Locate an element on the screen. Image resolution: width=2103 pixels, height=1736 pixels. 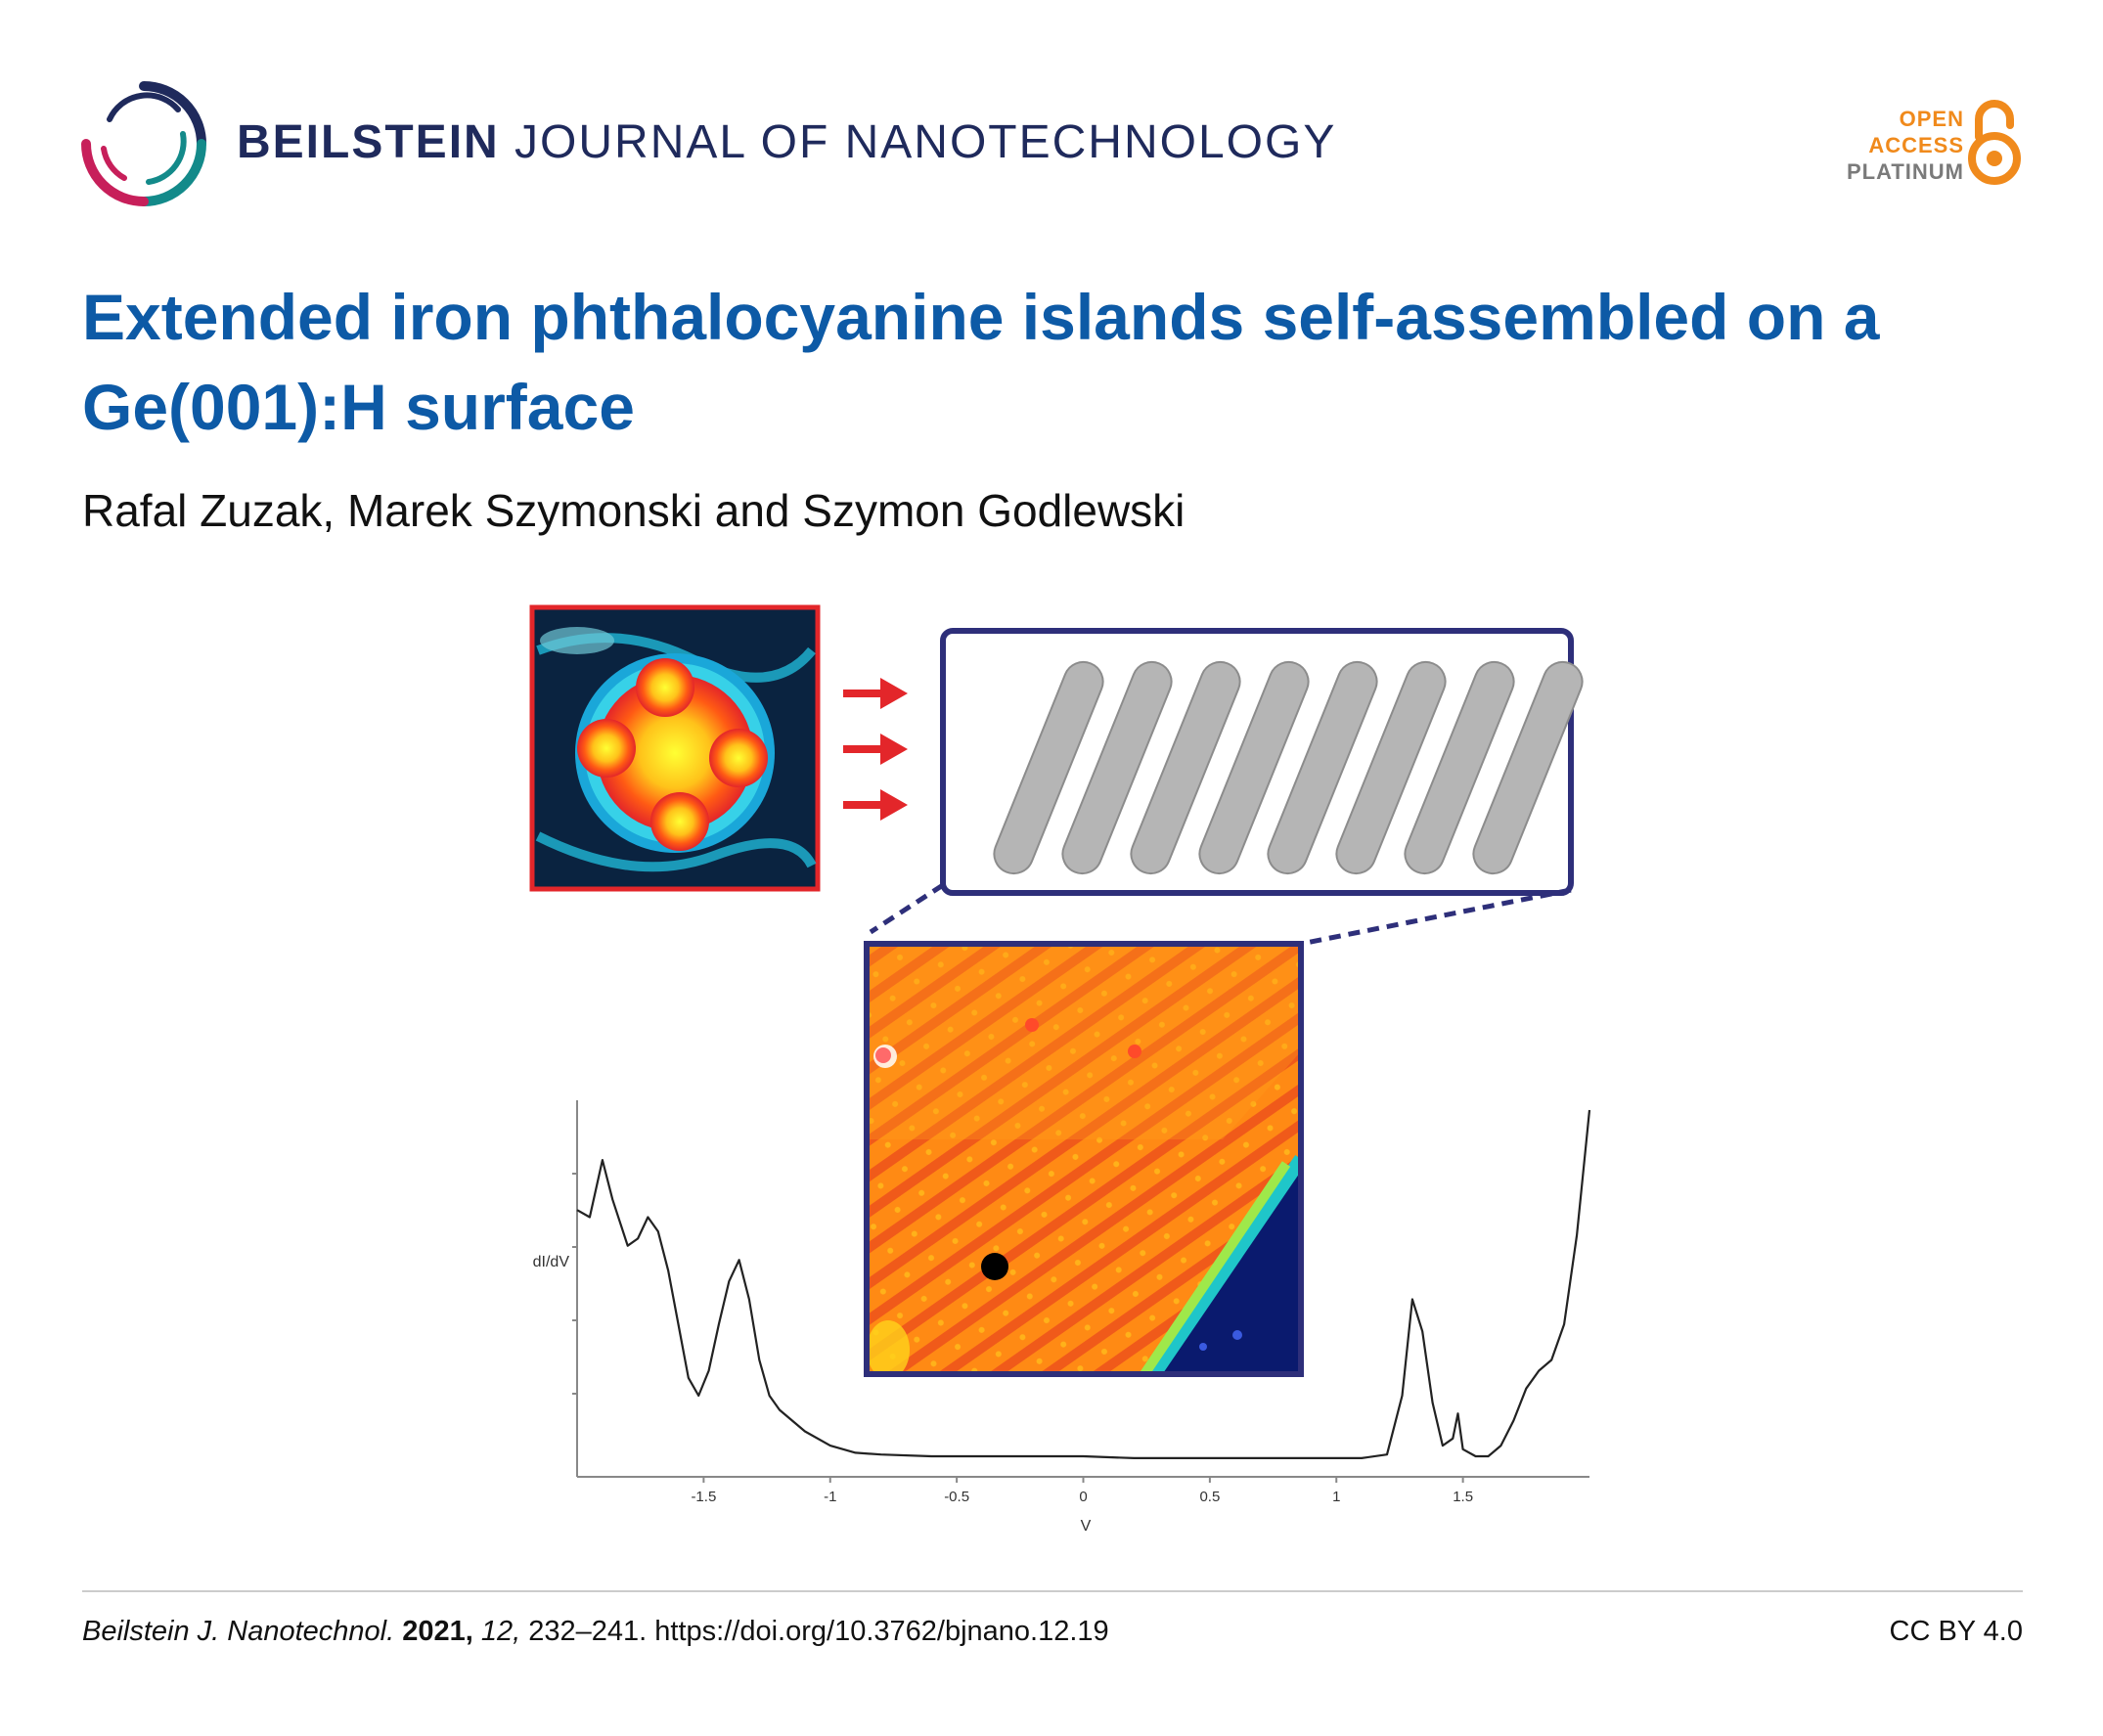
journal-name-bold: BEILSTEIN is located at coordinates (368, 142).